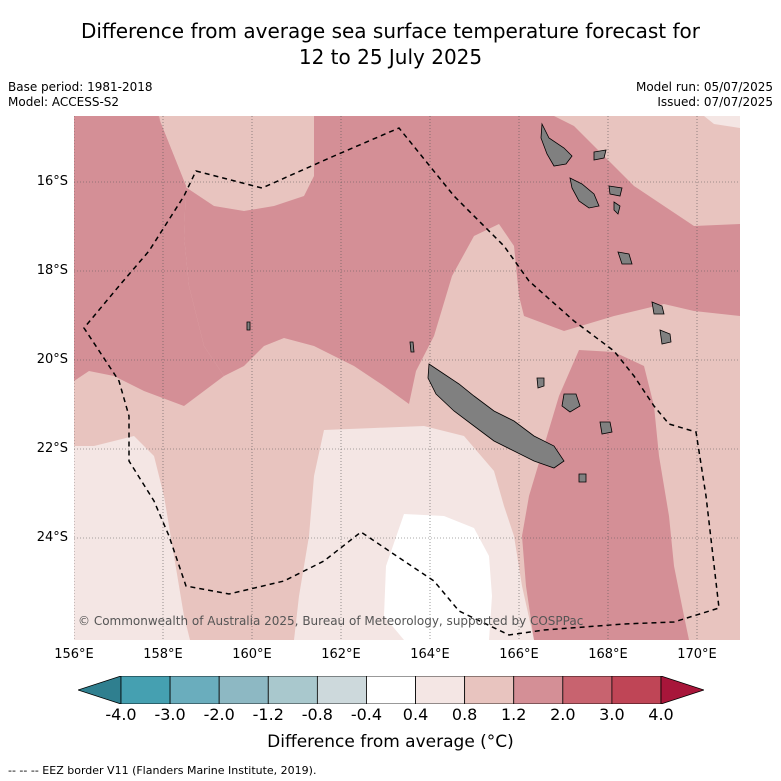 This screenshot has height=781, width=781. Describe the element at coordinates (661, 714) in the screenshot. I see `colorbar-tick-label: 4.0` at that location.